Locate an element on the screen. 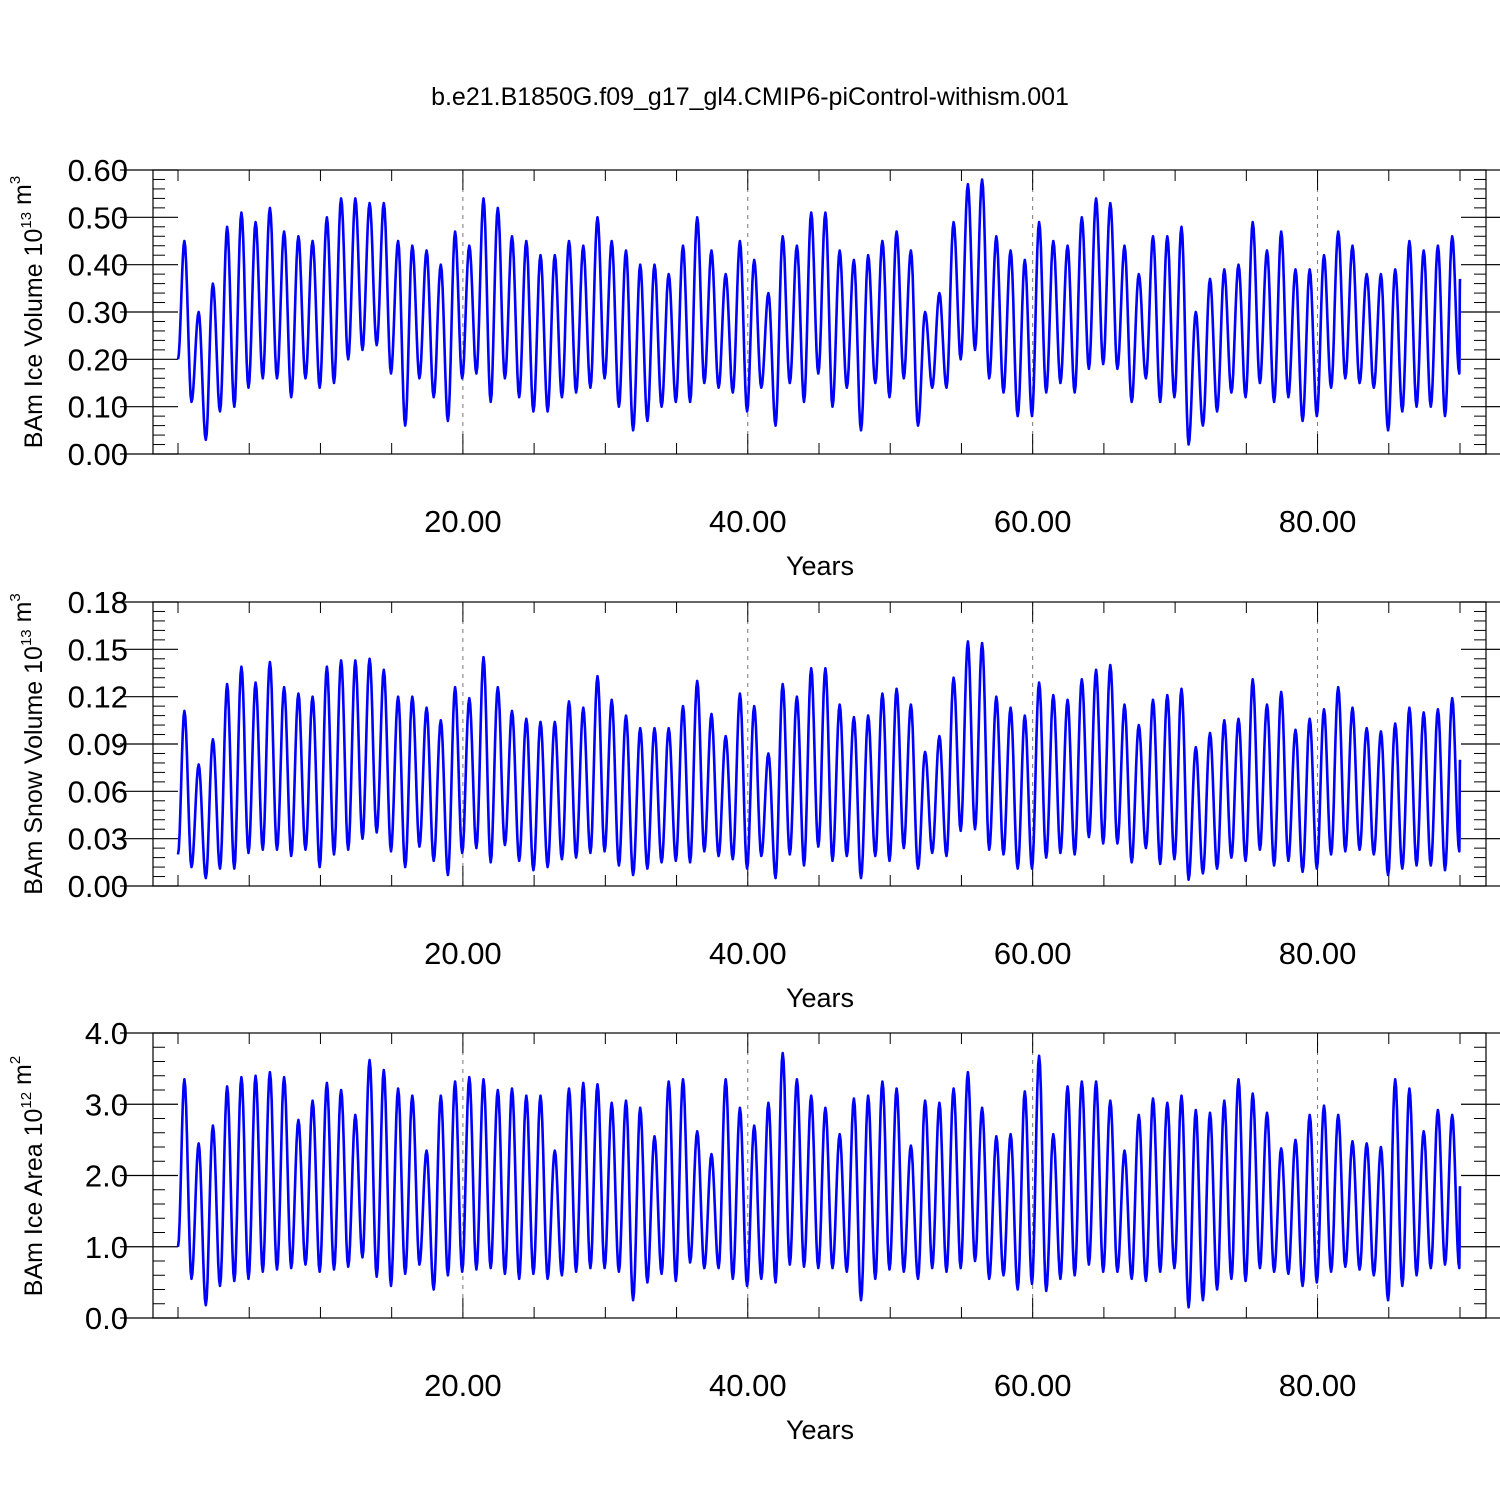 This screenshot has width=1500, height=1500. y-tick-label: 0.10 is located at coordinates (98, 407).